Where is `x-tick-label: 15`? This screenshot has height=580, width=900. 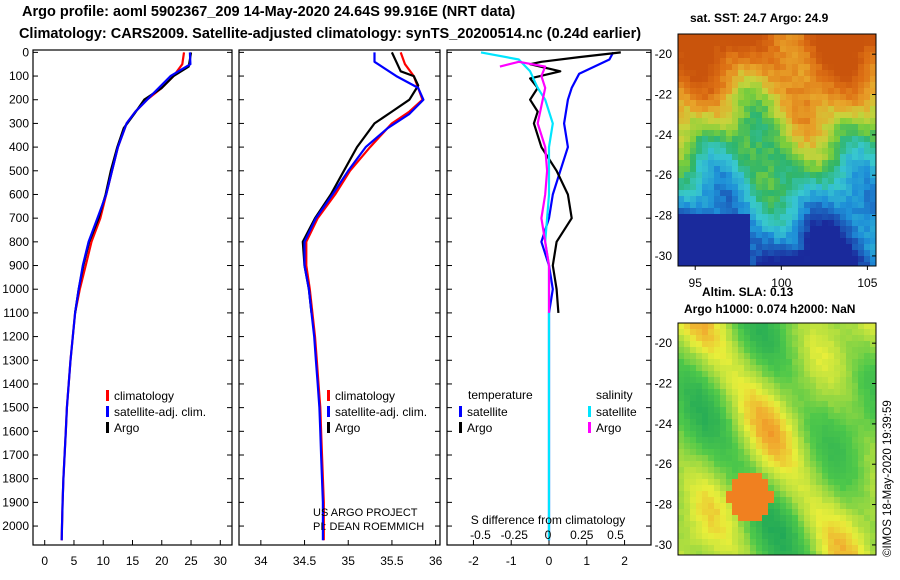 x-tick-label: 15 is located at coordinates (133, 561).